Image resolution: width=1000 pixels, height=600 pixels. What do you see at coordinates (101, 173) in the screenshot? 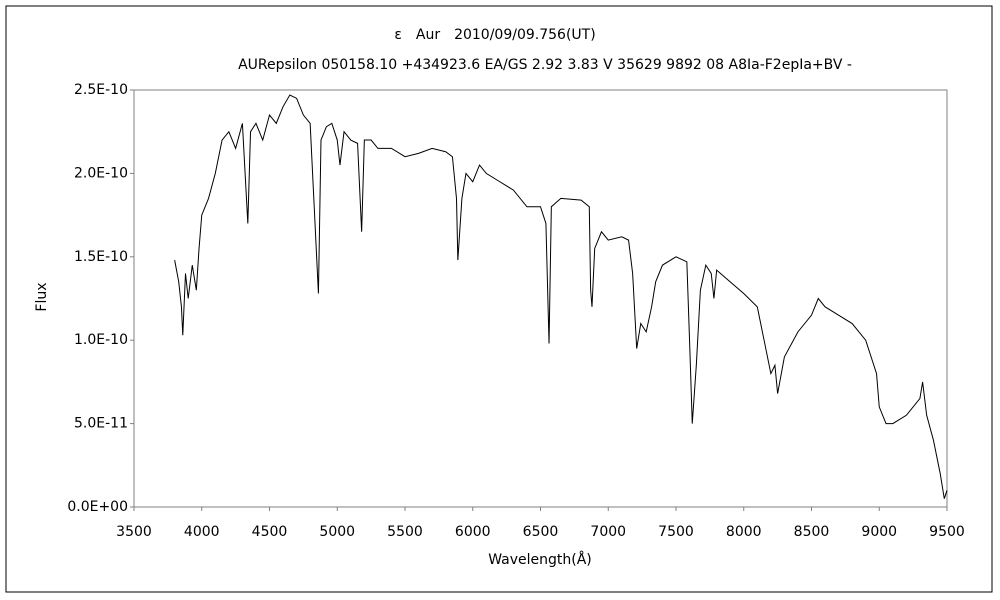
I see `y-tick-label: 2.0E-10` at bounding box center [101, 173].